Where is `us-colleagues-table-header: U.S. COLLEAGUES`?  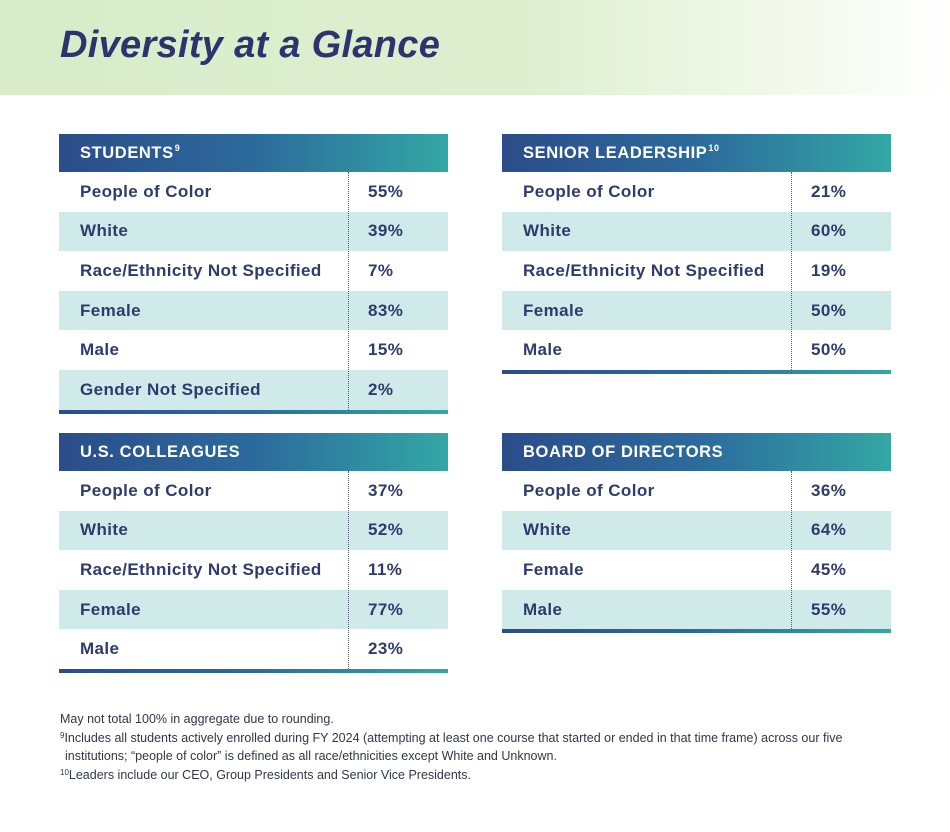
us-colleagues-table-header: U.S. COLLEAGUES is located at coordinates (253, 452).